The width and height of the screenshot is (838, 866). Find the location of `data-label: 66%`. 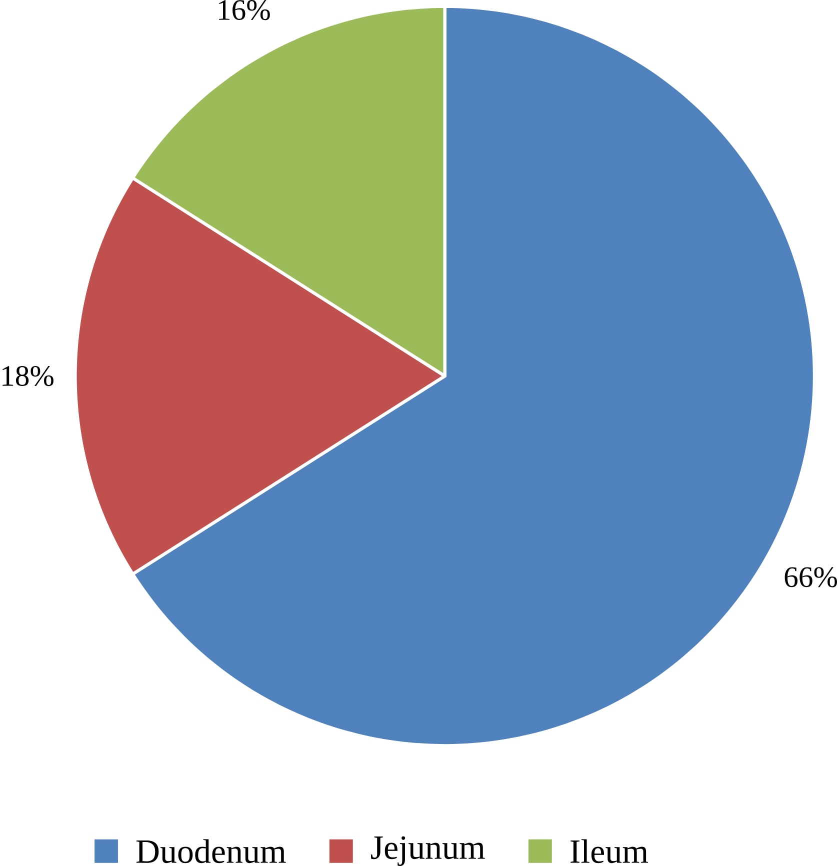

data-label: 66% is located at coordinates (810, 577).